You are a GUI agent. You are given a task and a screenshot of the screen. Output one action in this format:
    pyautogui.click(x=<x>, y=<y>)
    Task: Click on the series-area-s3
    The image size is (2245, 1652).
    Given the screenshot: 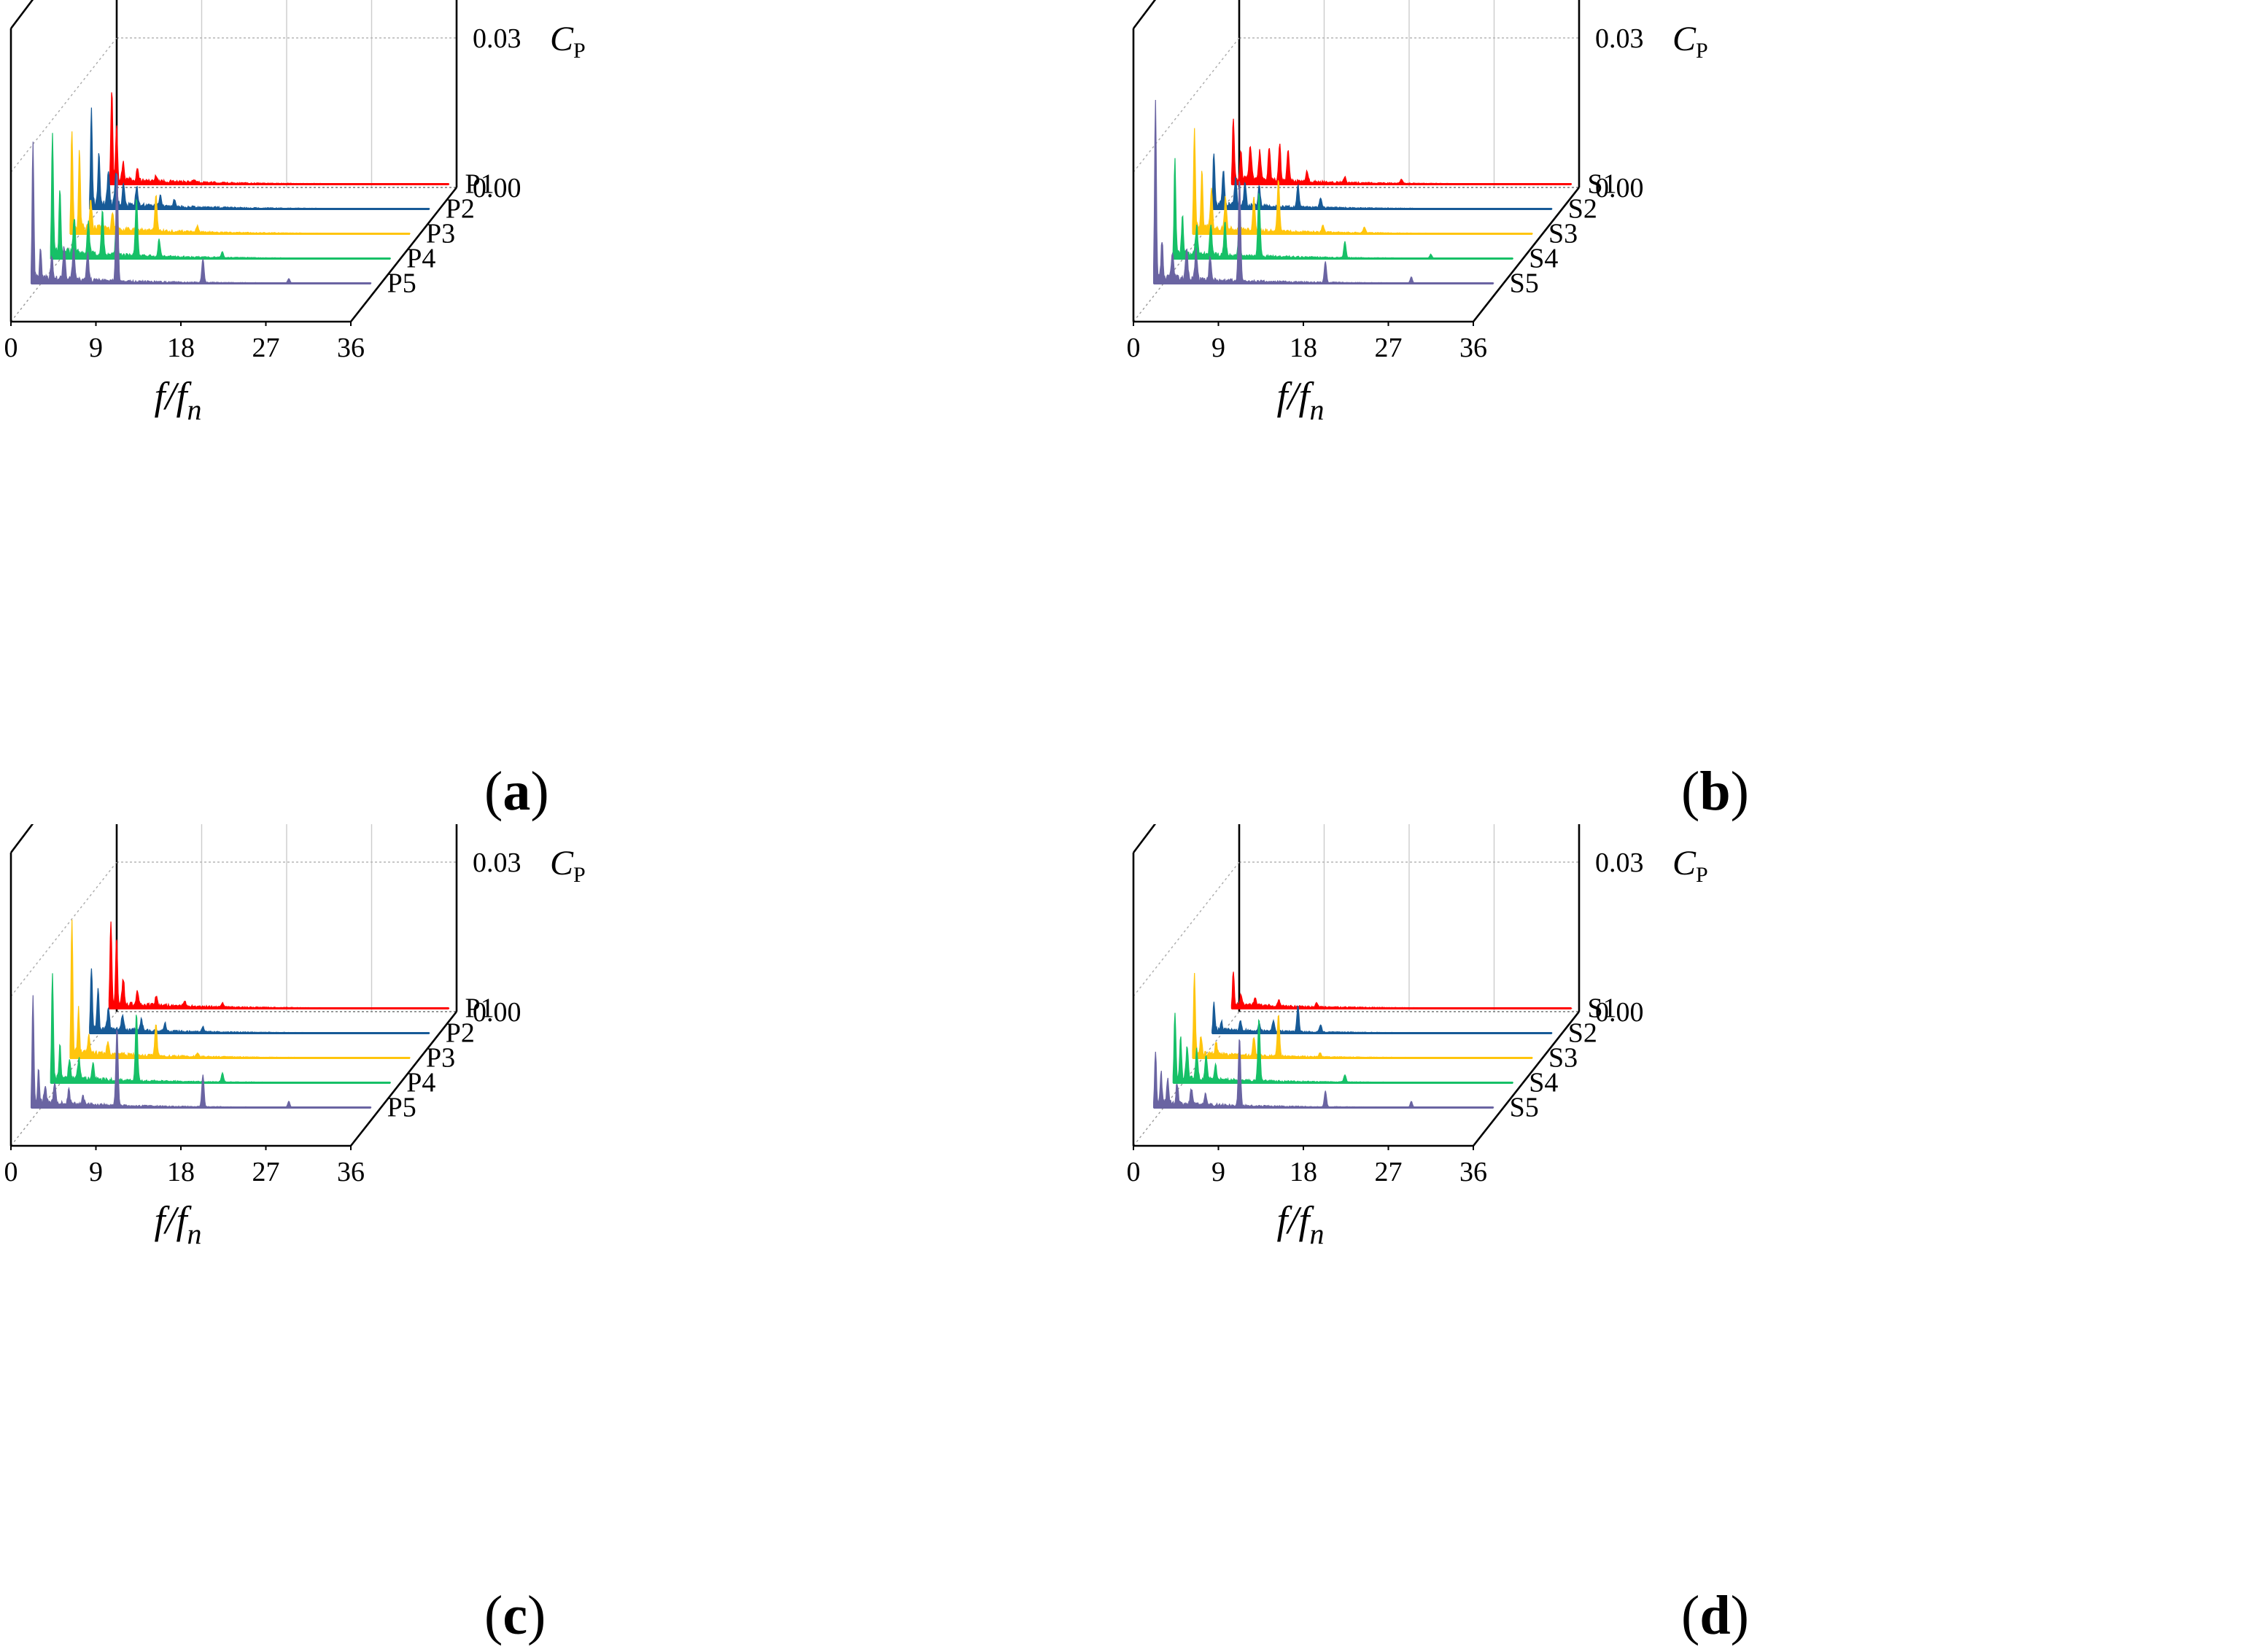 What is the action you would take?
    pyautogui.click(x=1362, y=1015)
    